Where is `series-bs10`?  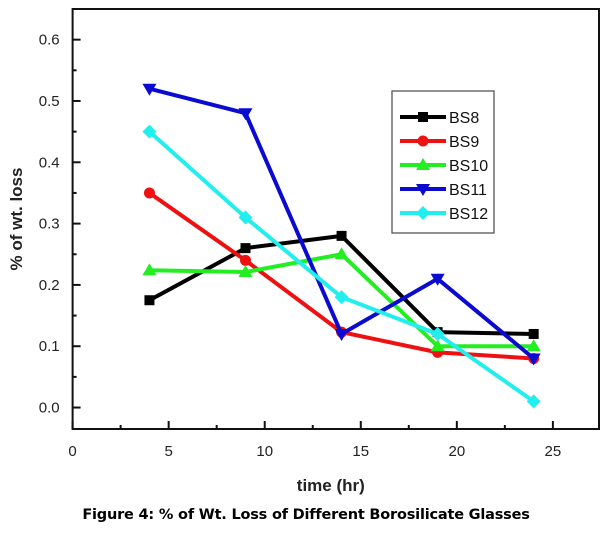 series-bs10 is located at coordinates (341, 299).